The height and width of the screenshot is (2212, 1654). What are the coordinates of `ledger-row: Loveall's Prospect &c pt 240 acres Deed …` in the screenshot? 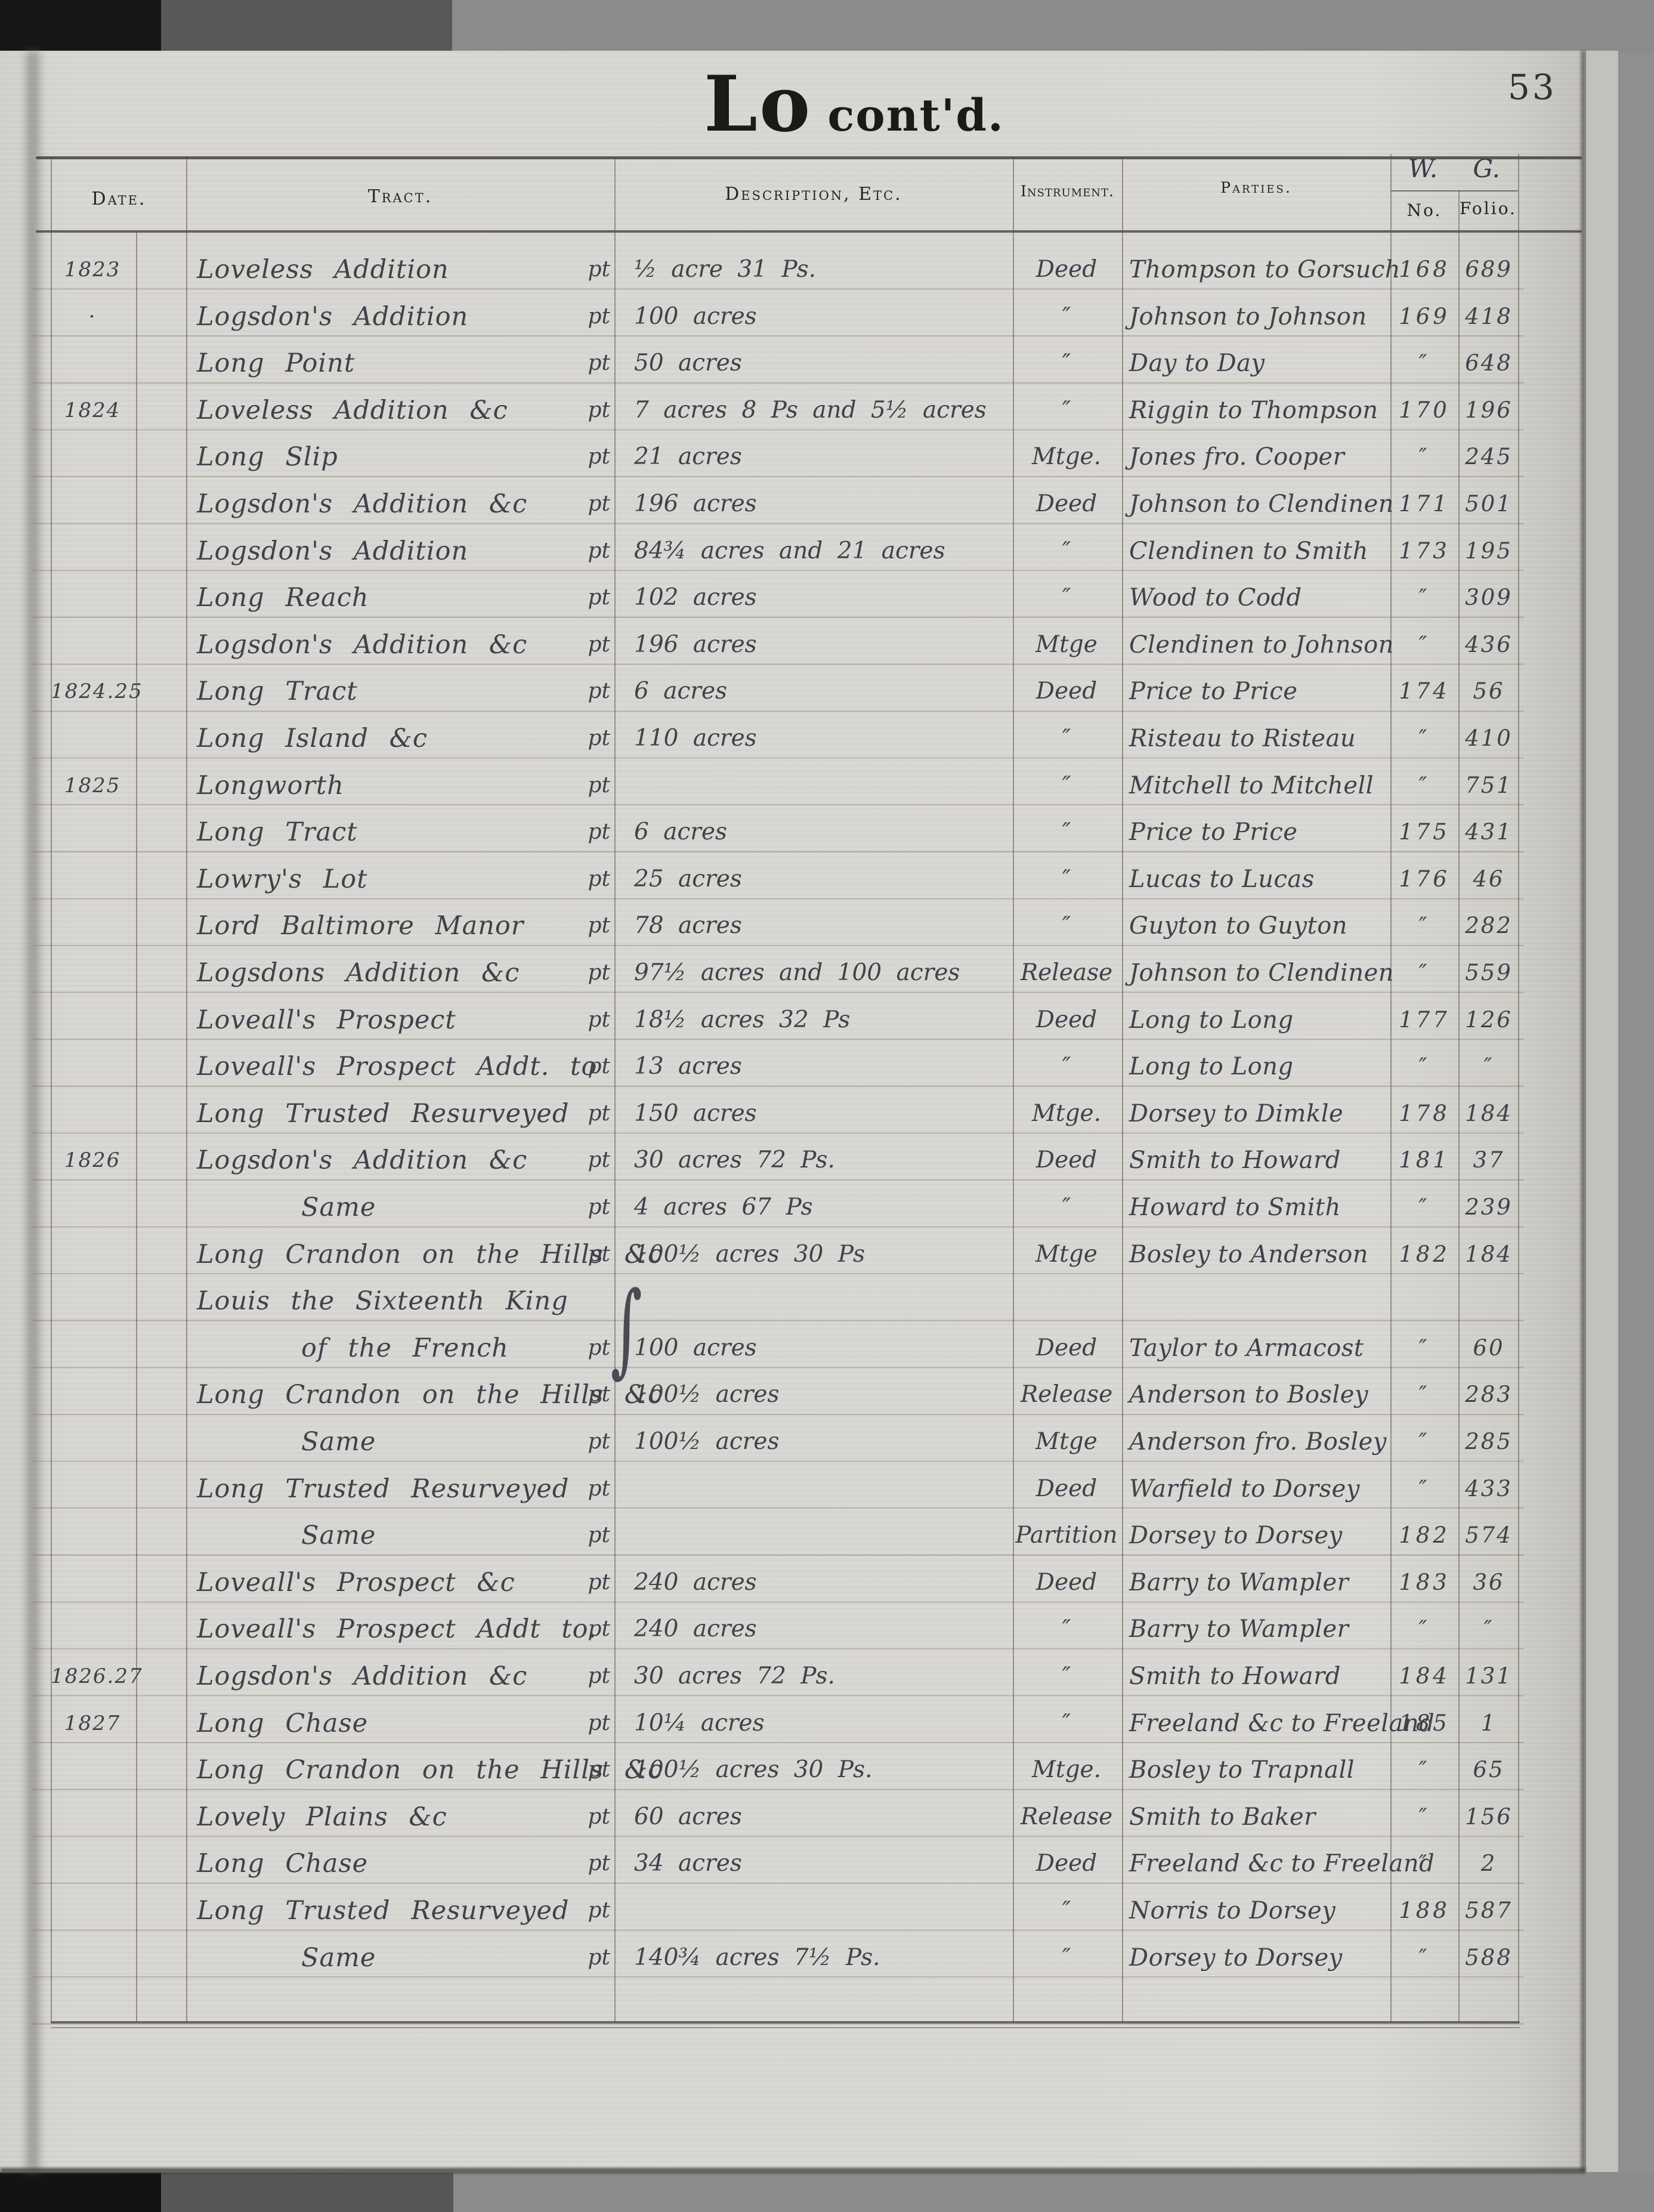 It's located at (792, 1582).